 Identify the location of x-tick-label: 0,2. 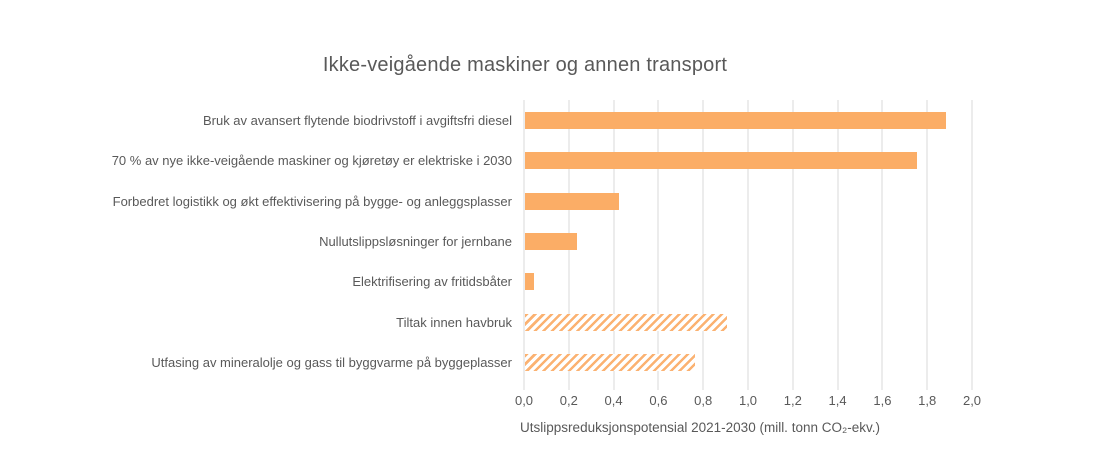
(568, 400).